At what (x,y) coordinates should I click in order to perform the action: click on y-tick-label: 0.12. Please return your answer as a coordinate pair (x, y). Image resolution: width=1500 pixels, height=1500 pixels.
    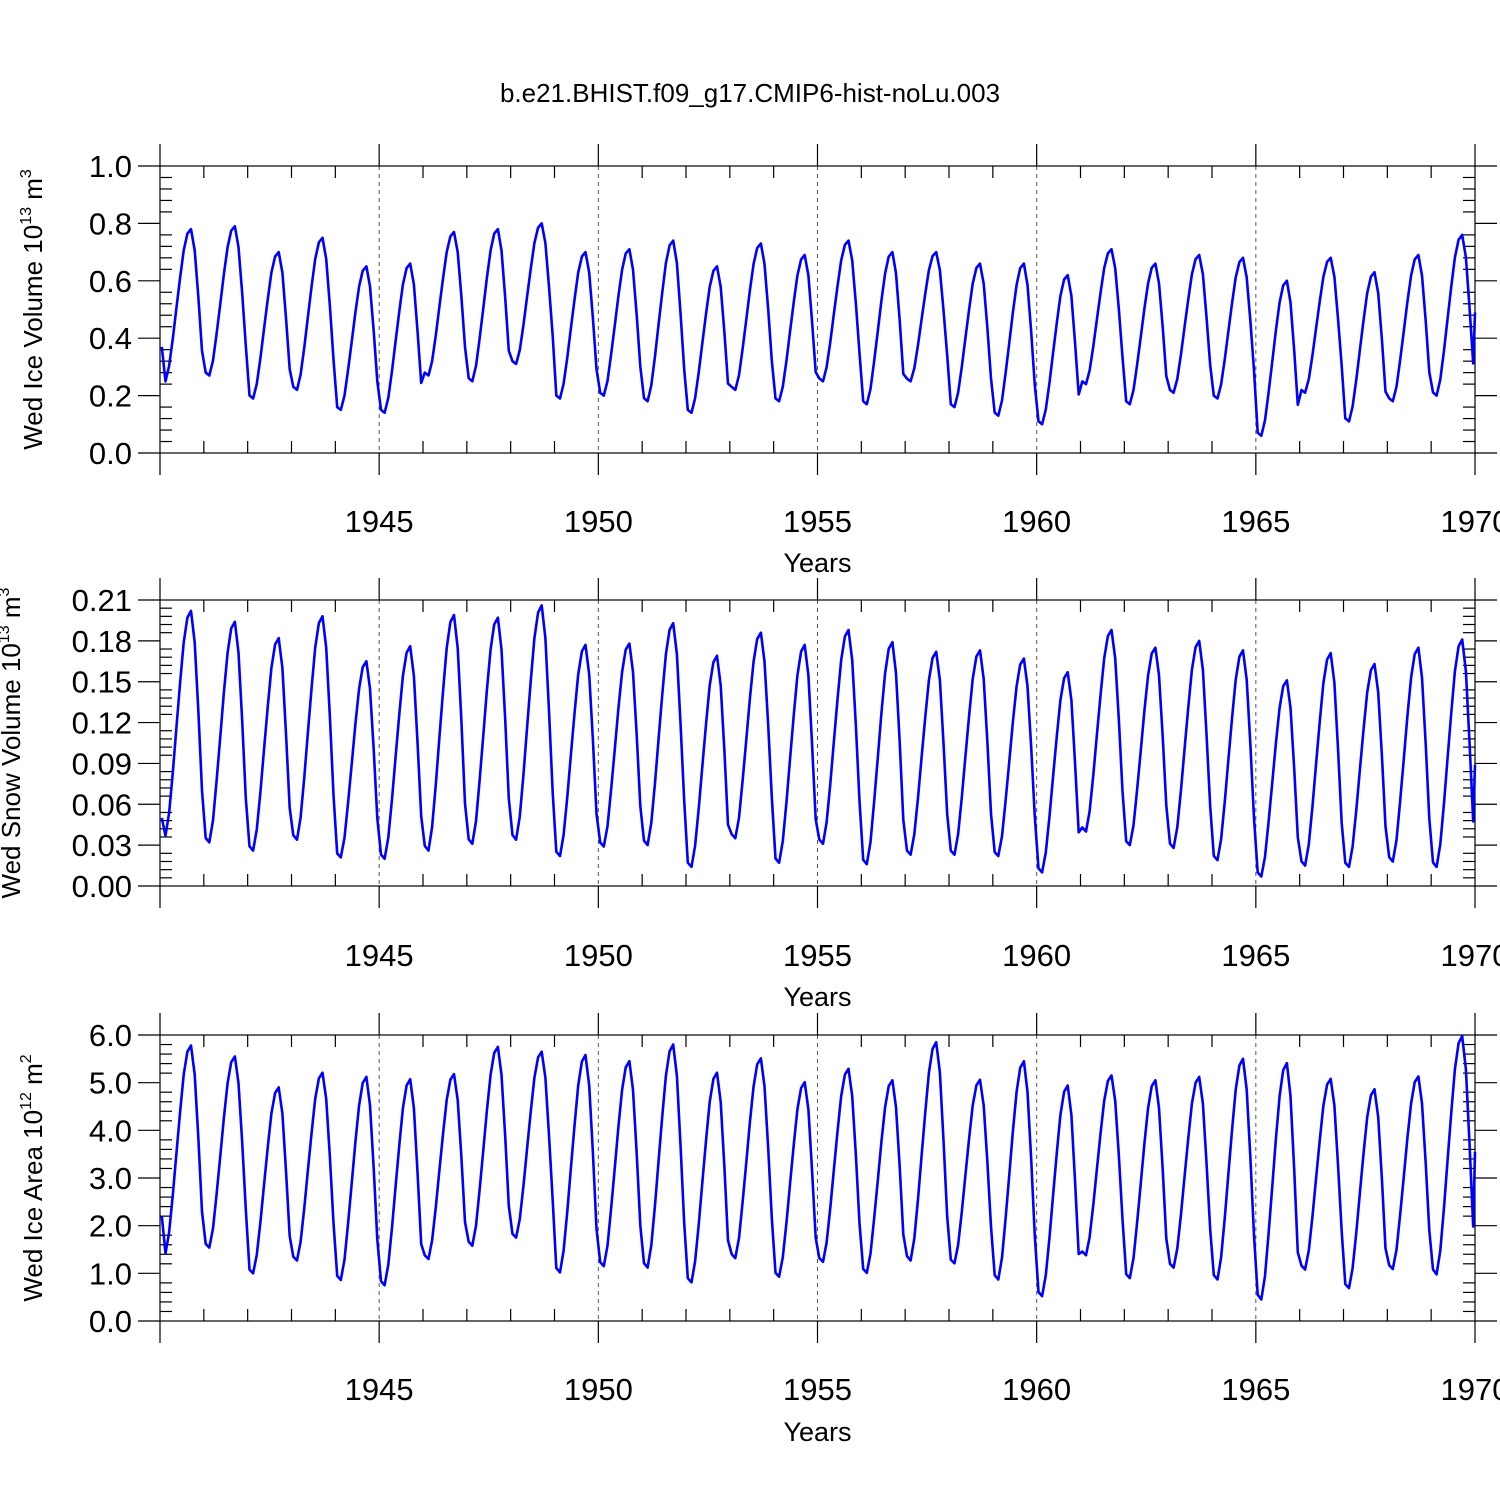
    Looking at the image, I should click on (102, 723).